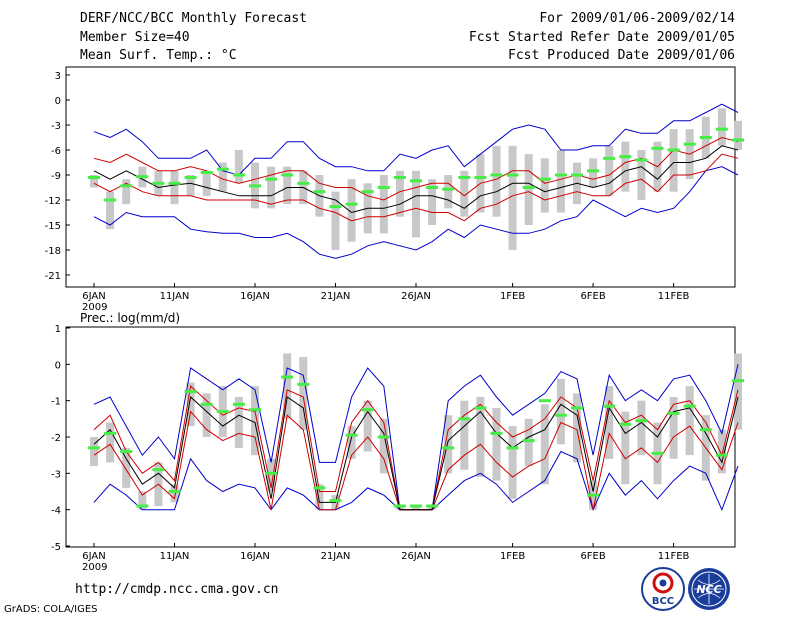 The height and width of the screenshot is (618, 800). What do you see at coordinates (512, 556) in the screenshot?
I see `x-tick-label: 1FEB` at bounding box center [512, 556].